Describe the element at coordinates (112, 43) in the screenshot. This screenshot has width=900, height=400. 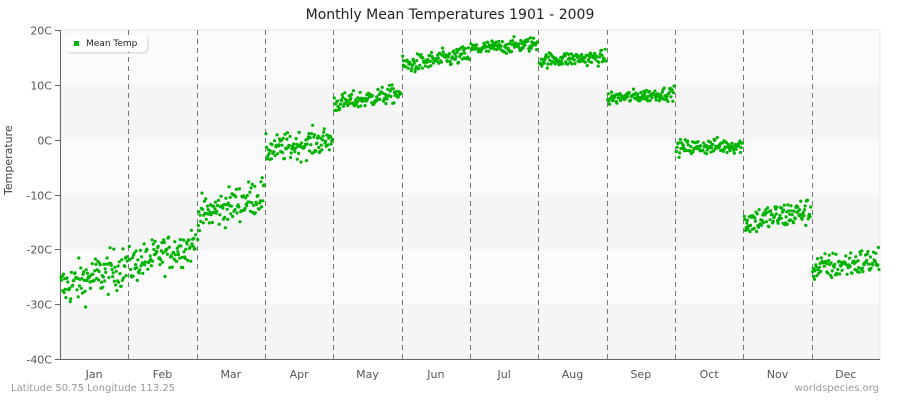
I see `legend-label: Mean Temp` at that location.